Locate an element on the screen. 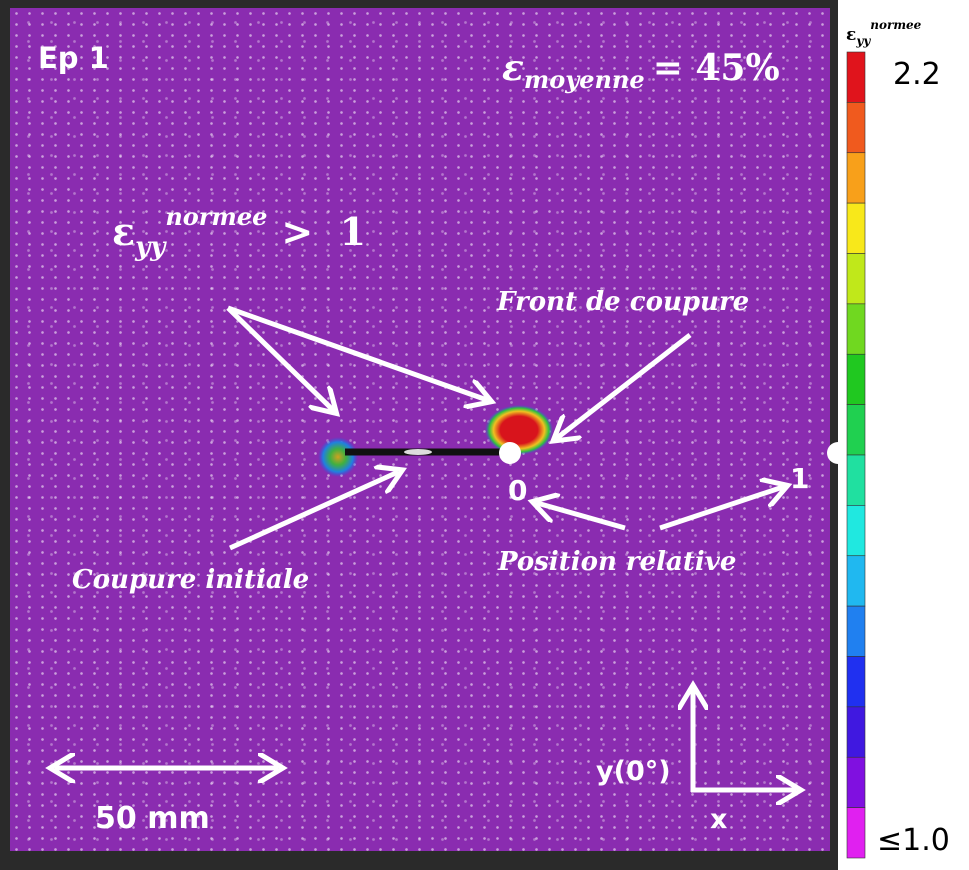 The width and height of the screenshot is (969, 870). colorbar-title: εyynormee is located at coordinates (884, 33).